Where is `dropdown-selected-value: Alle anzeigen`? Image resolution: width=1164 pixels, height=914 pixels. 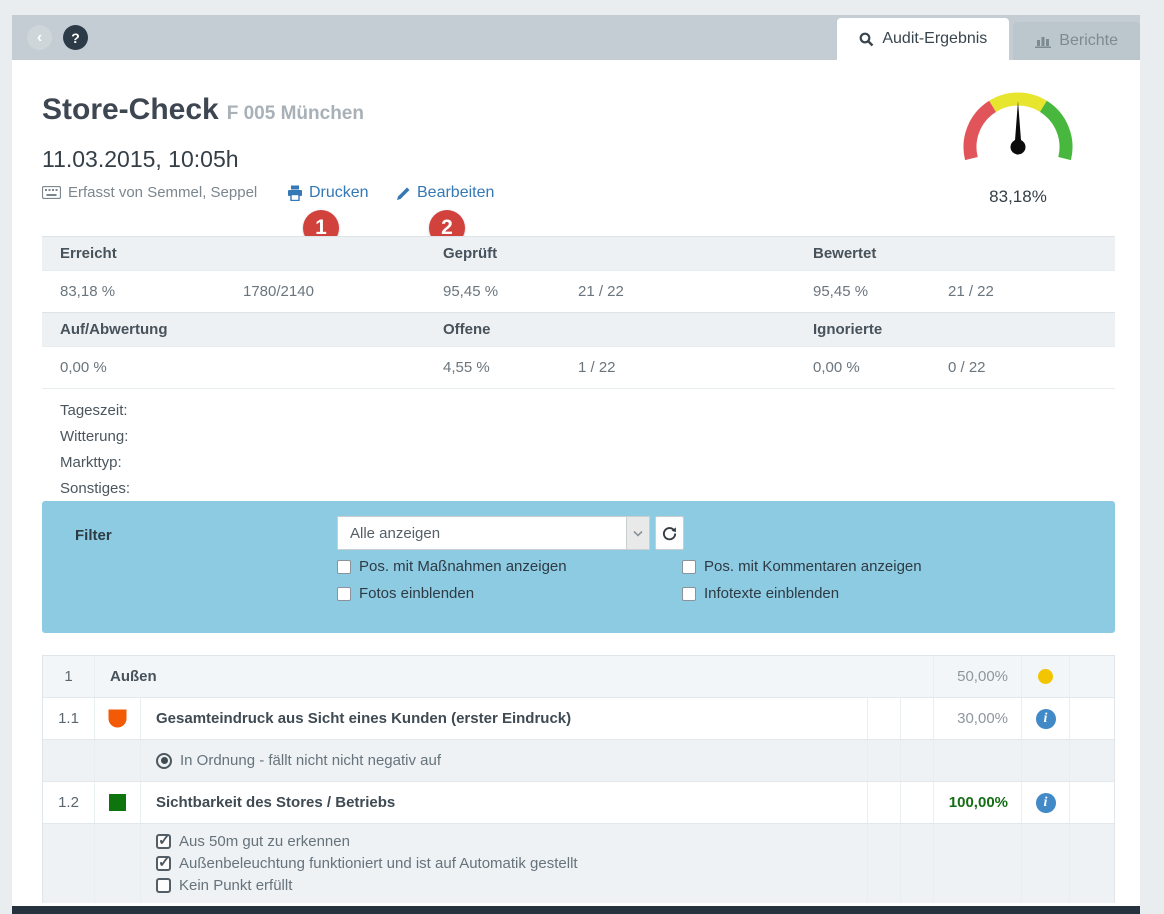 dropdown-selected-value: Alle anzeigen is located at coordinates (395, 533).